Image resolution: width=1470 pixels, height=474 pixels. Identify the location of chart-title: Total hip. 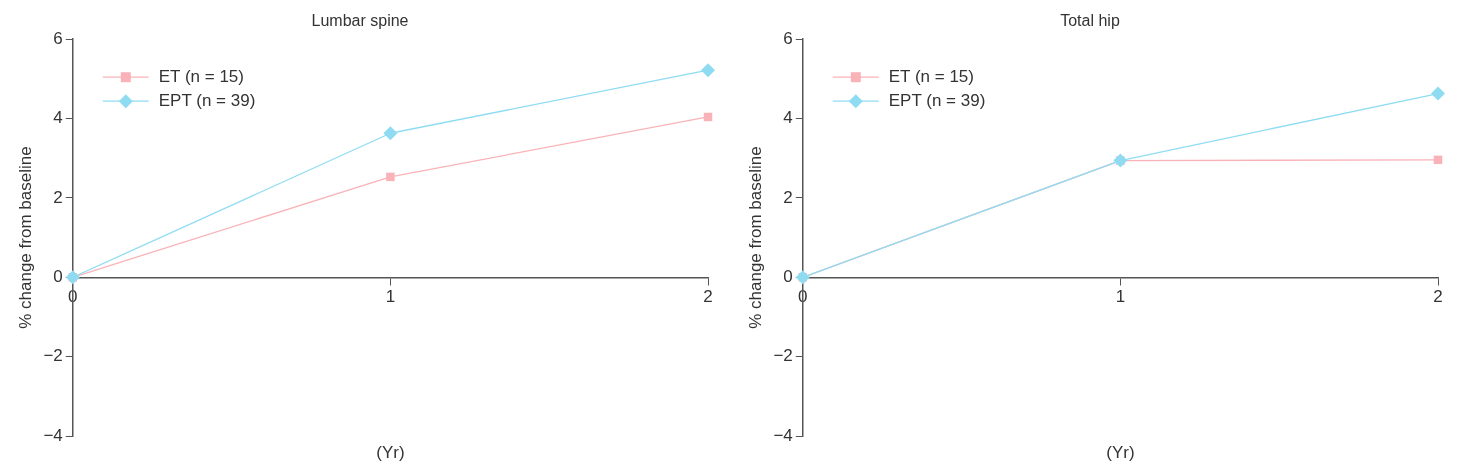
(1090, 21).